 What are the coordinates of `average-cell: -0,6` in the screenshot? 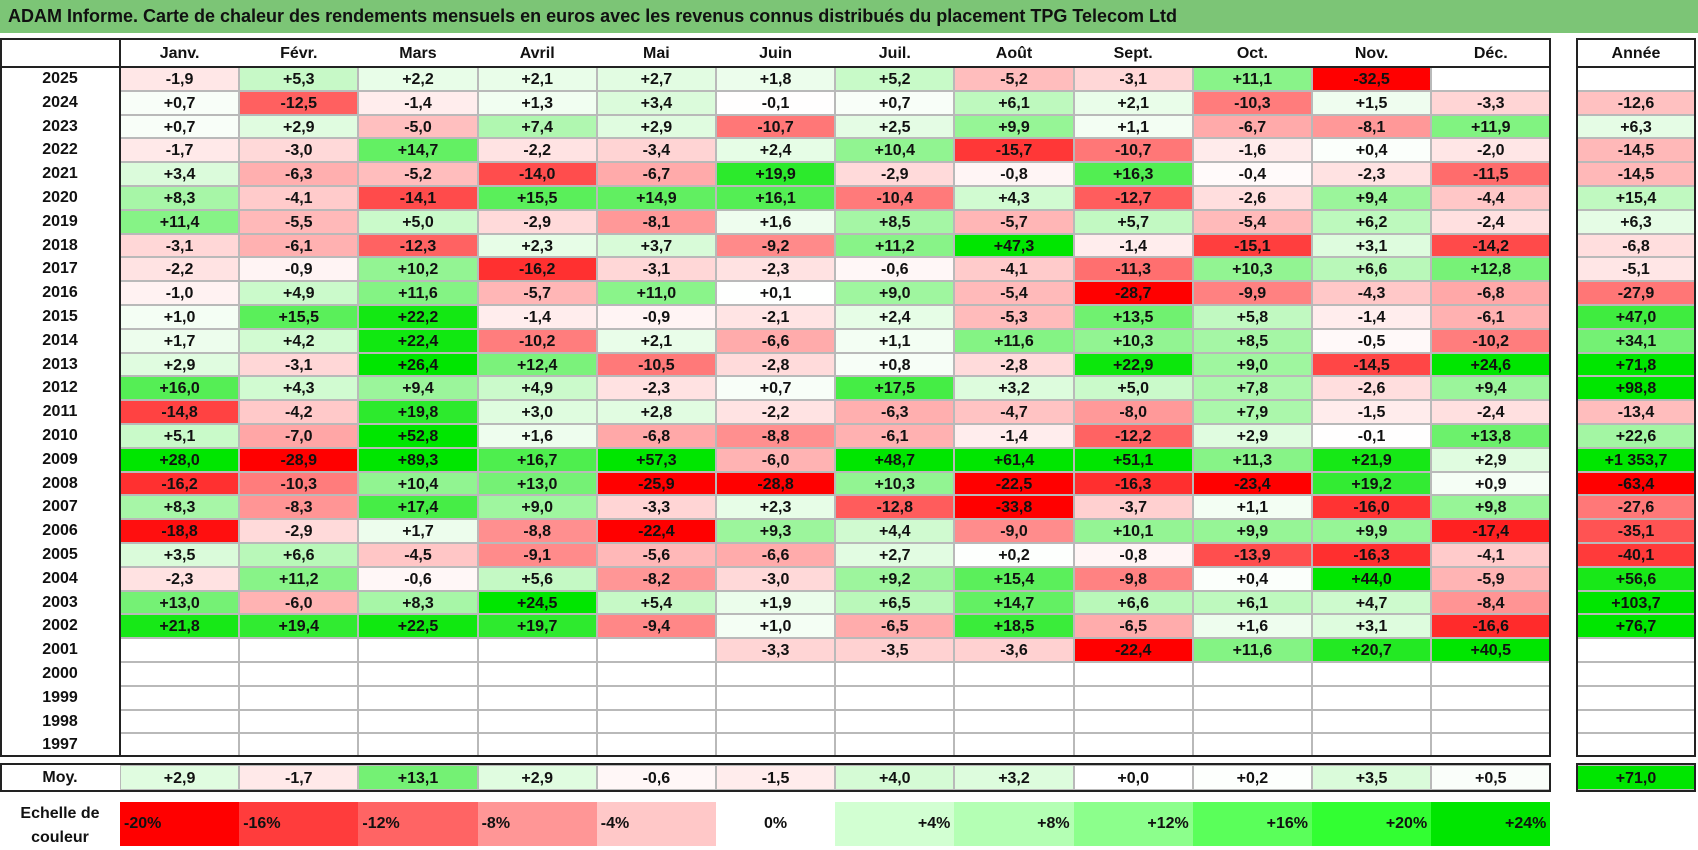 It's located at (656, 777).